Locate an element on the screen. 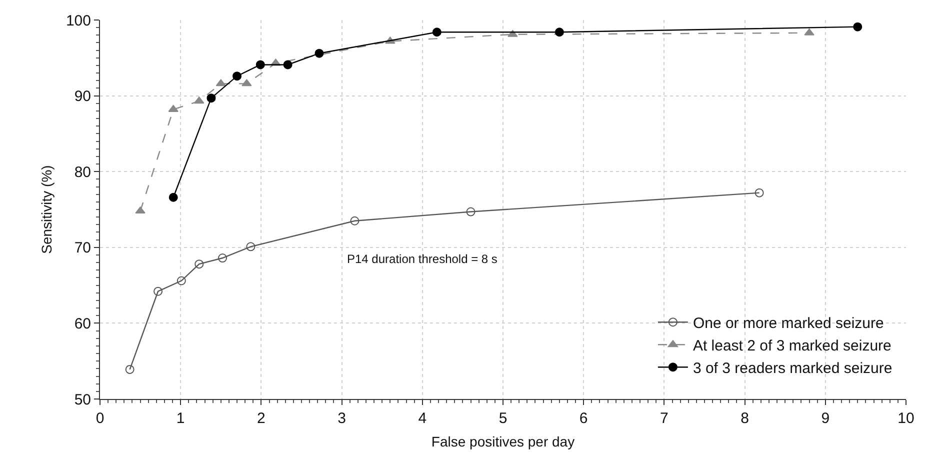 This screenshot has width=926, height=459. x-tick-label: 10 is located at coordinates (906, 418).